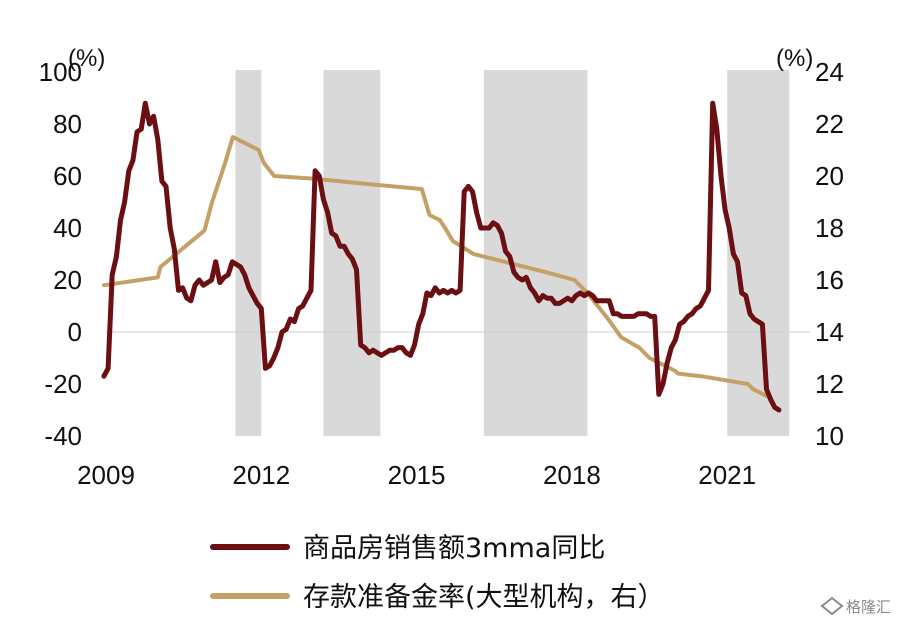  Describe the element at coordinates (63, 384) in the screenshot. I see `left-tick-label-1: -20` at that location.